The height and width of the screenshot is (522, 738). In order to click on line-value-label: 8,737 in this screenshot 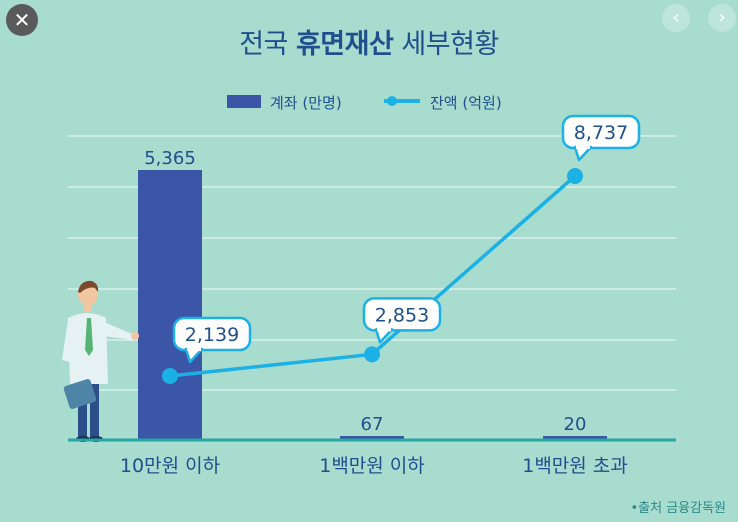, I will do `click(601, 133)`.